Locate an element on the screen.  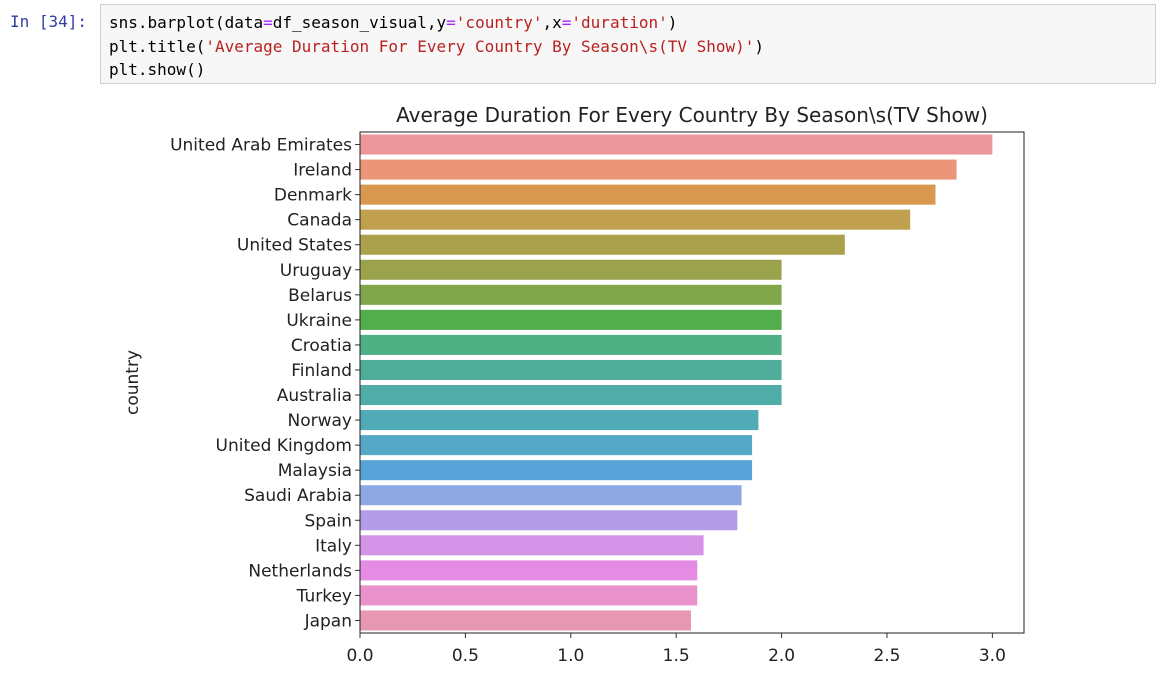
x-tick-label: 0.5 is located at coordinates (465, 656).